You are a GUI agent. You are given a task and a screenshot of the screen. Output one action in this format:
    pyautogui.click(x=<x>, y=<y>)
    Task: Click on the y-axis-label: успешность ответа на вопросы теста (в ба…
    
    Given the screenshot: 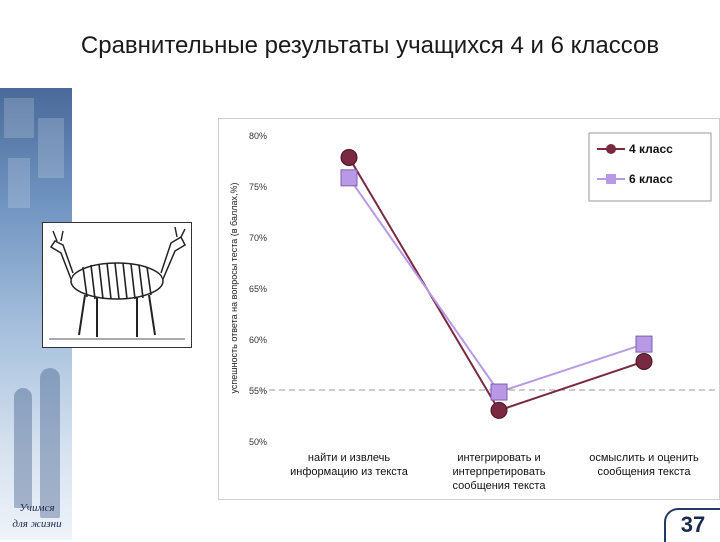 What is the action you would take?
    pyautogui.click(x=234, y=288)
    